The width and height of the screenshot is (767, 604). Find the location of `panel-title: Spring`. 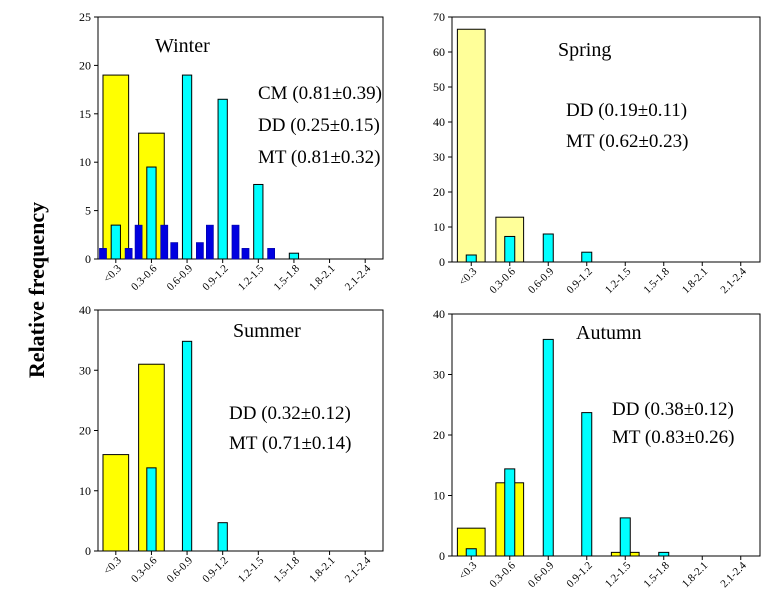

panel-title: Spring is located at coordinates (584, 50).